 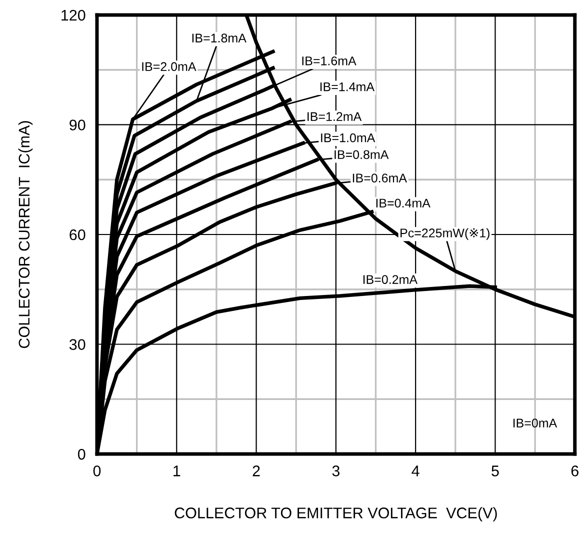 I want to click on y-axis-title: COLLECTOR CURRENT IC(mA), so click(x=25, y=234).